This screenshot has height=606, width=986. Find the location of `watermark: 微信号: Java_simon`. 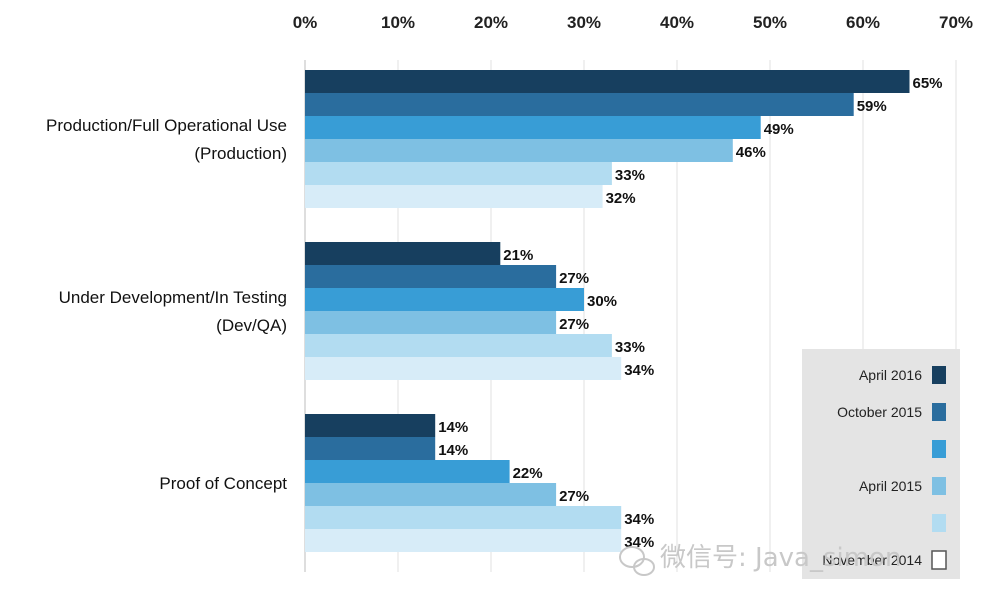

watermark: 微信号: Java_simon is located at coordinates (760, 559).